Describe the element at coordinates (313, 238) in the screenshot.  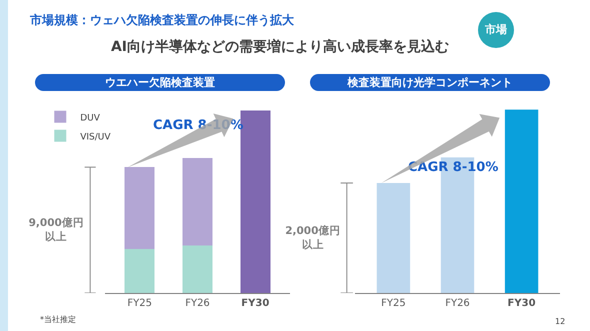
I see `annotation: 2,000億円以上` at that location.